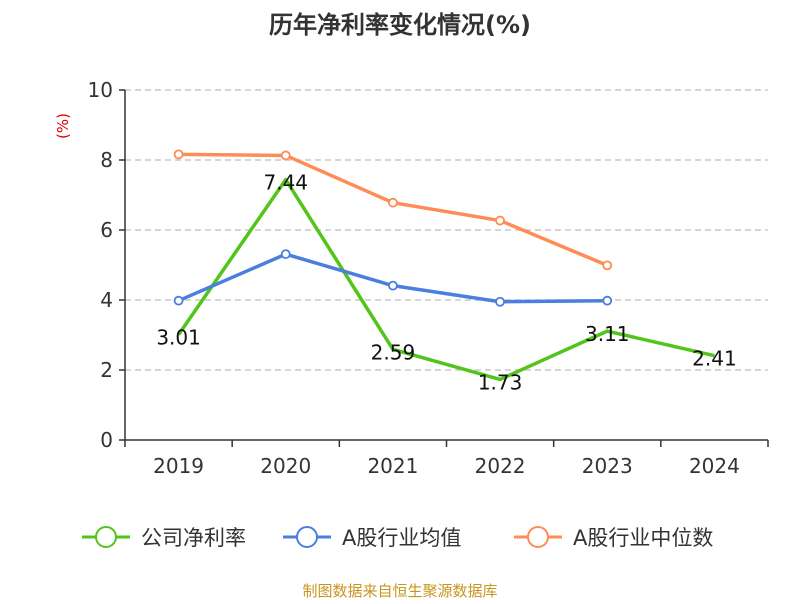  Describe the element at coordinates (400, 25) in the screenshot. I see `chart-title: 历年净利率变化情况(%)` at that location.